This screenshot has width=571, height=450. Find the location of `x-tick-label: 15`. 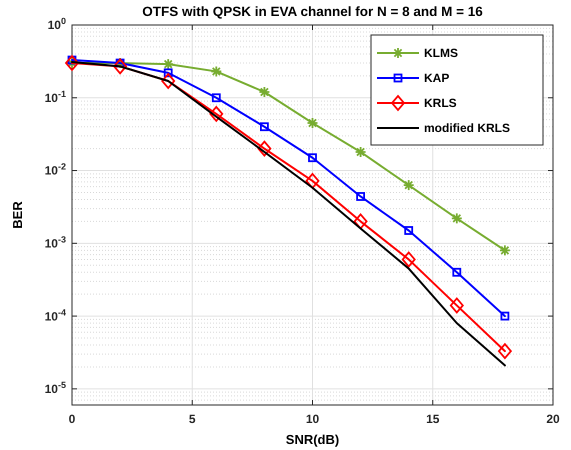

x-tick-label: 15 is located at coordinates (433, 419).